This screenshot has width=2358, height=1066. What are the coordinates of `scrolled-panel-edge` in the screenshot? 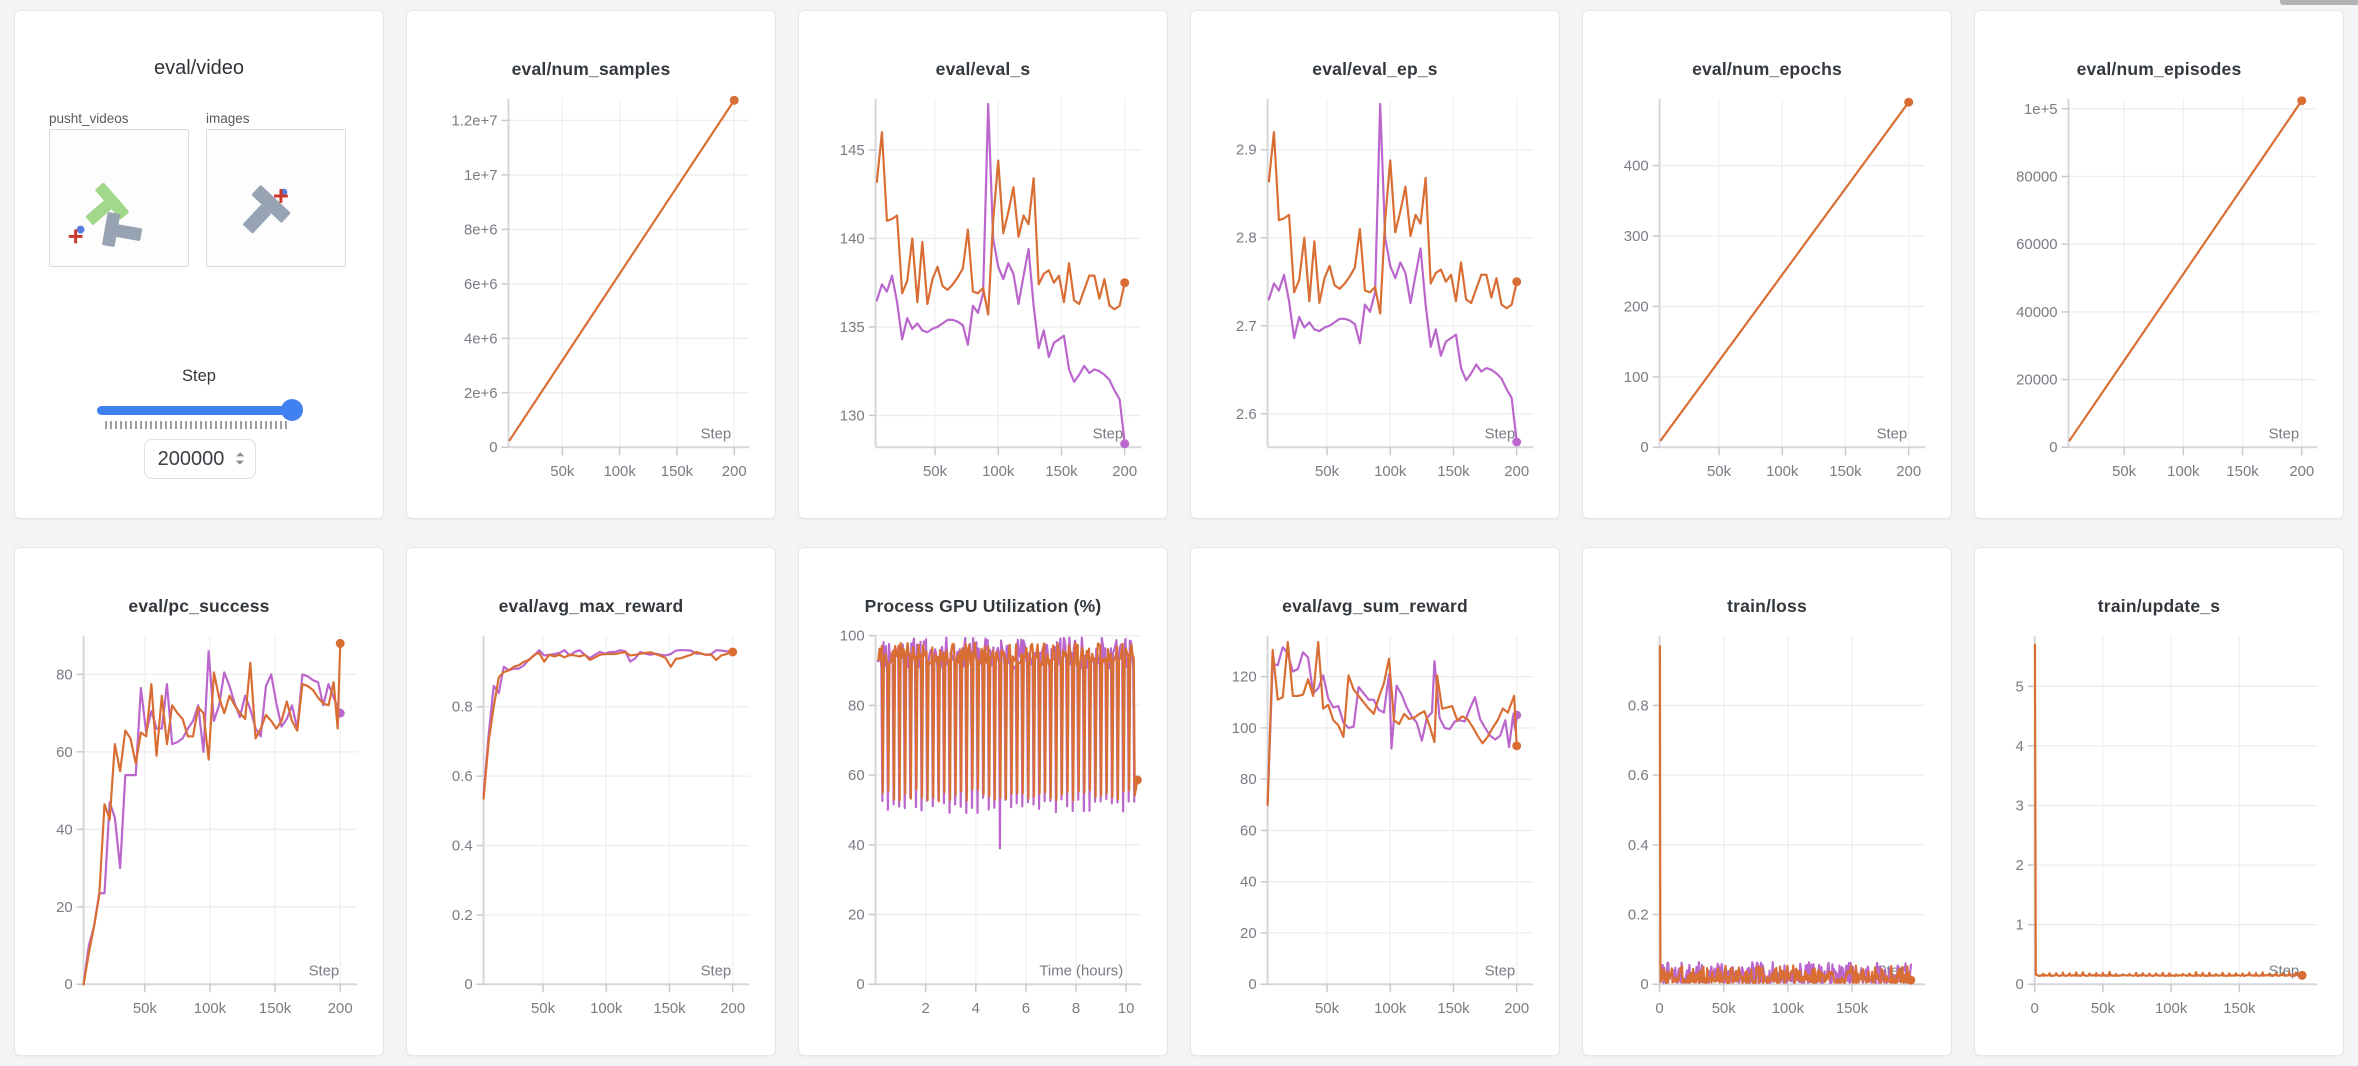 It's located at (2319, 2).